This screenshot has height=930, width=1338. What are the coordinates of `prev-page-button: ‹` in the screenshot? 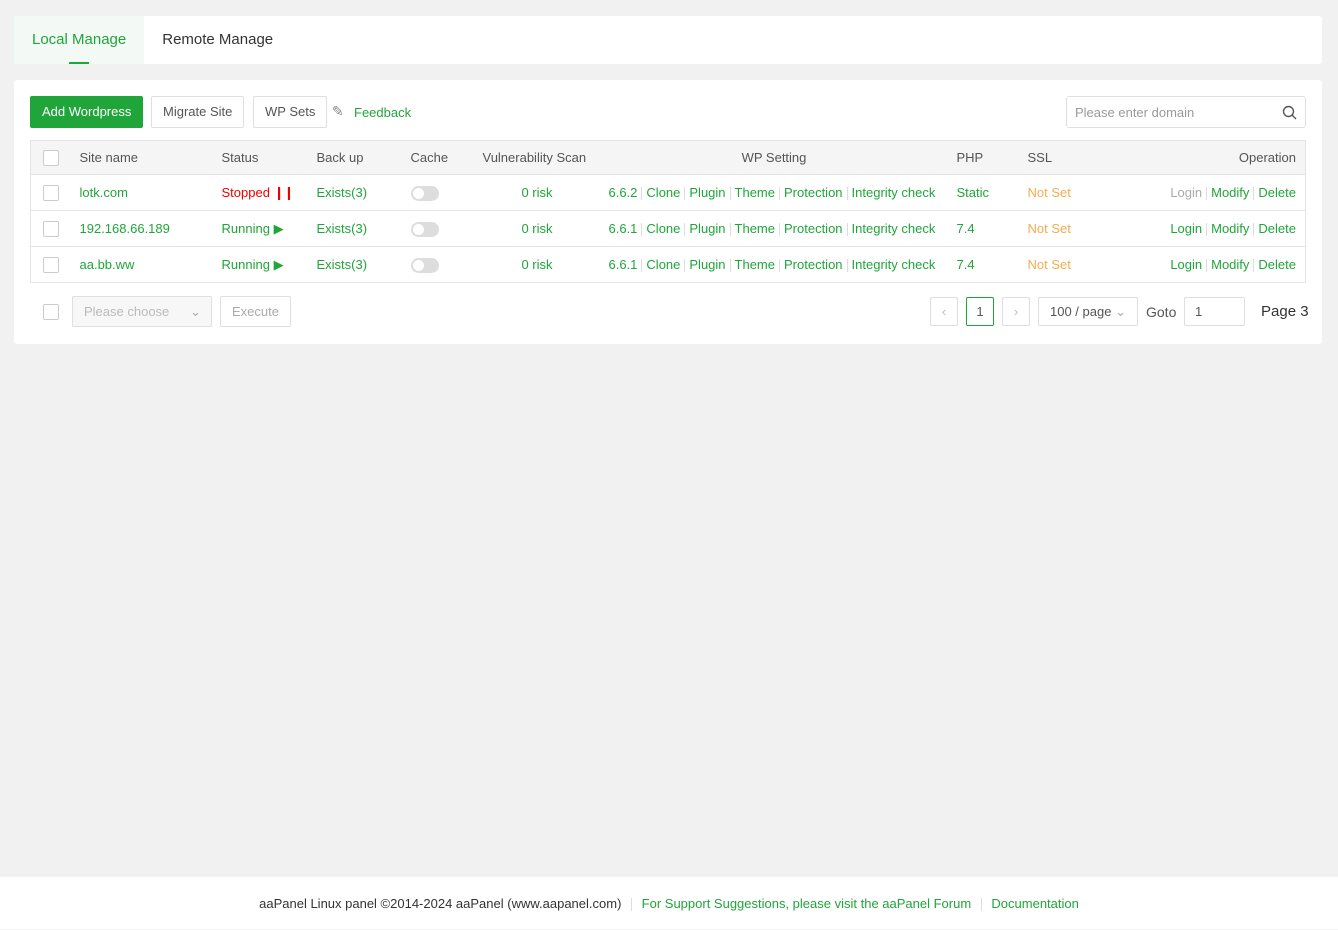 It's located at (944, 311).